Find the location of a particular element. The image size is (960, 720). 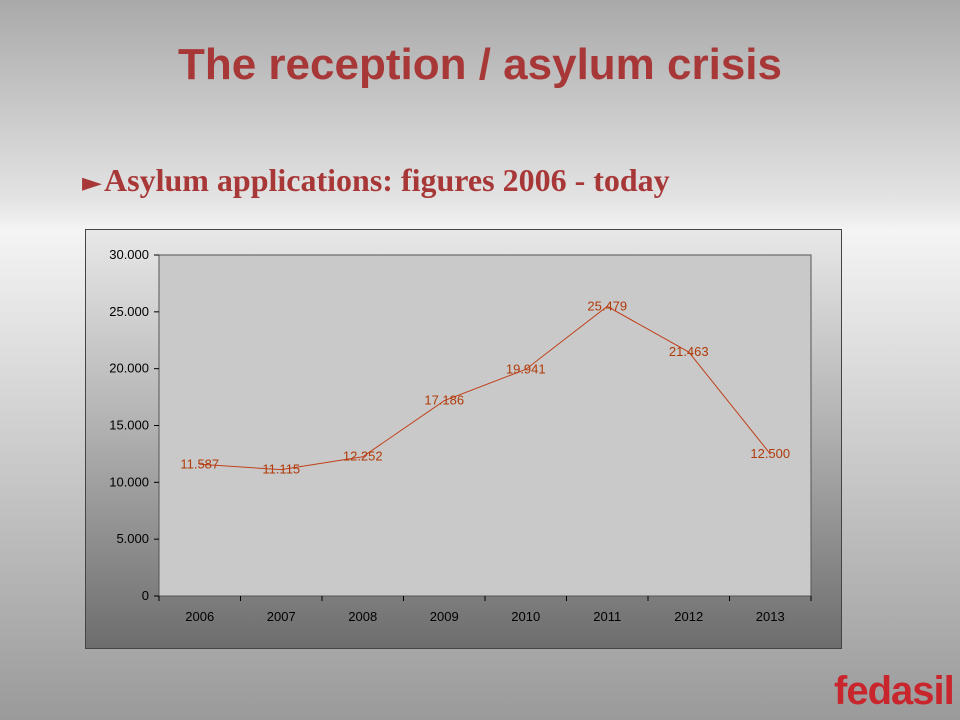

data-label: 11.587 is located at coordinates (199, 463).